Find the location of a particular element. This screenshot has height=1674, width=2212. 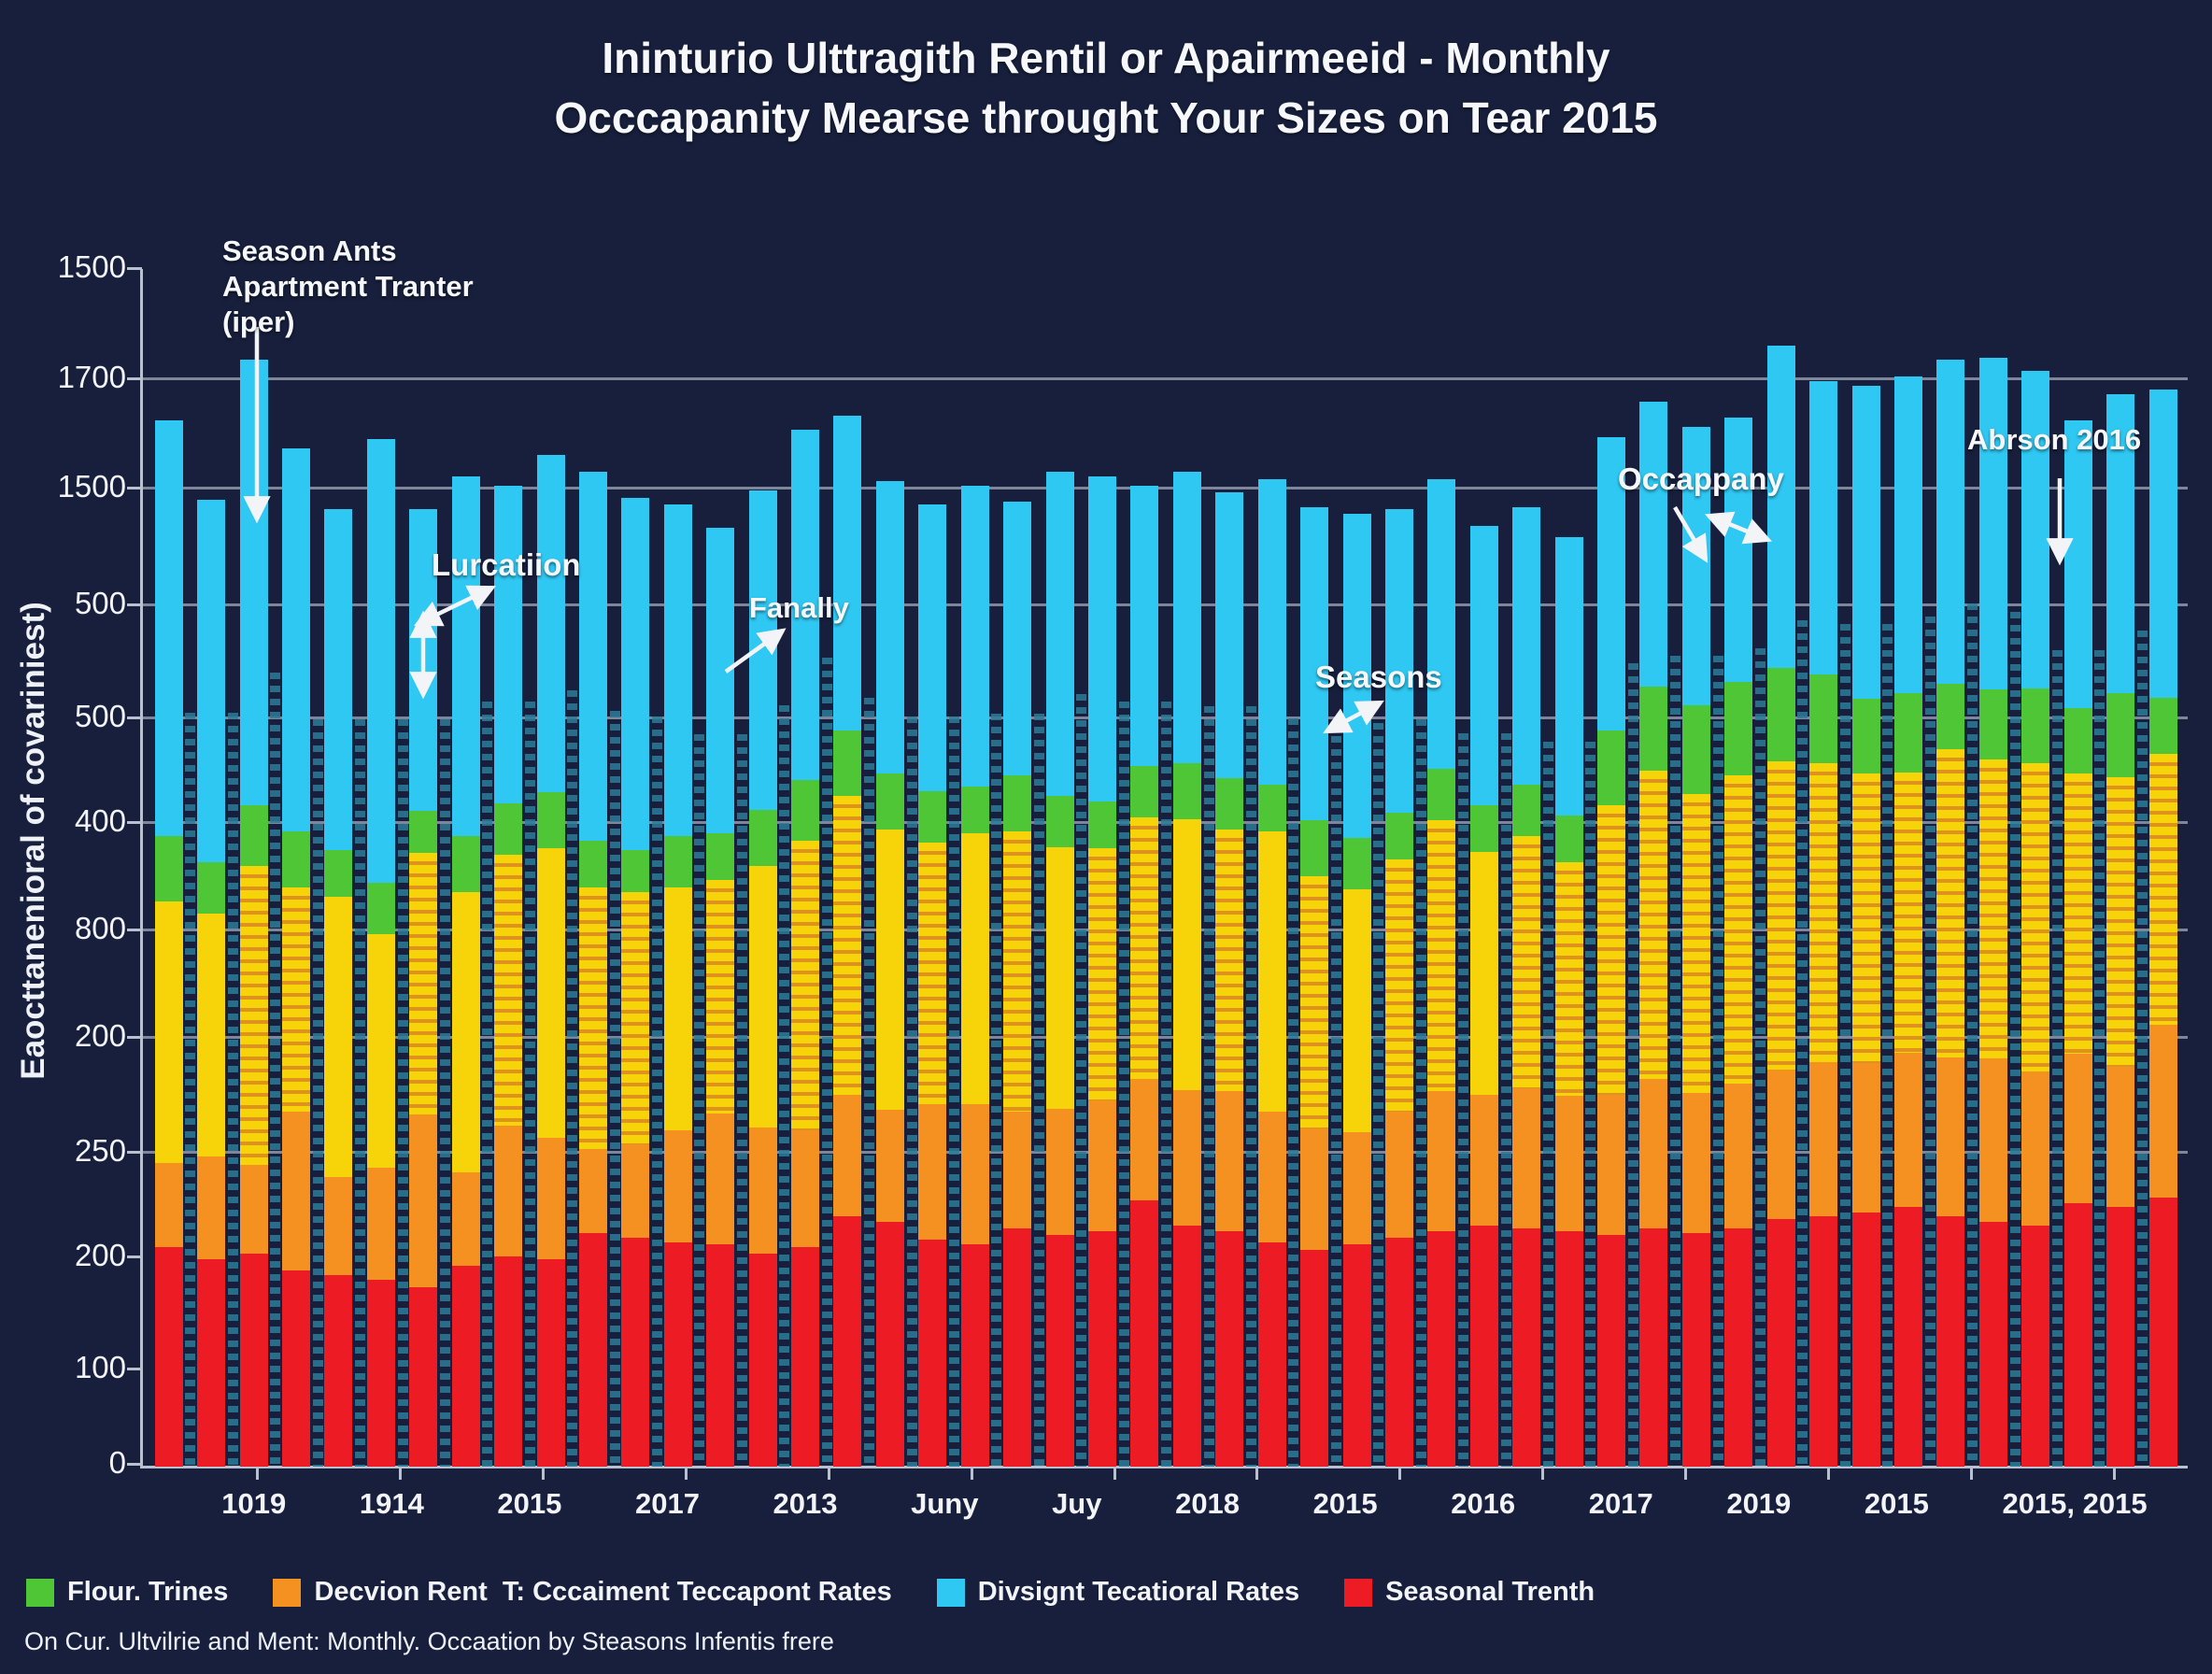

x-axis-label: 2015, 2015 is located at coordinates (2075, 1503).